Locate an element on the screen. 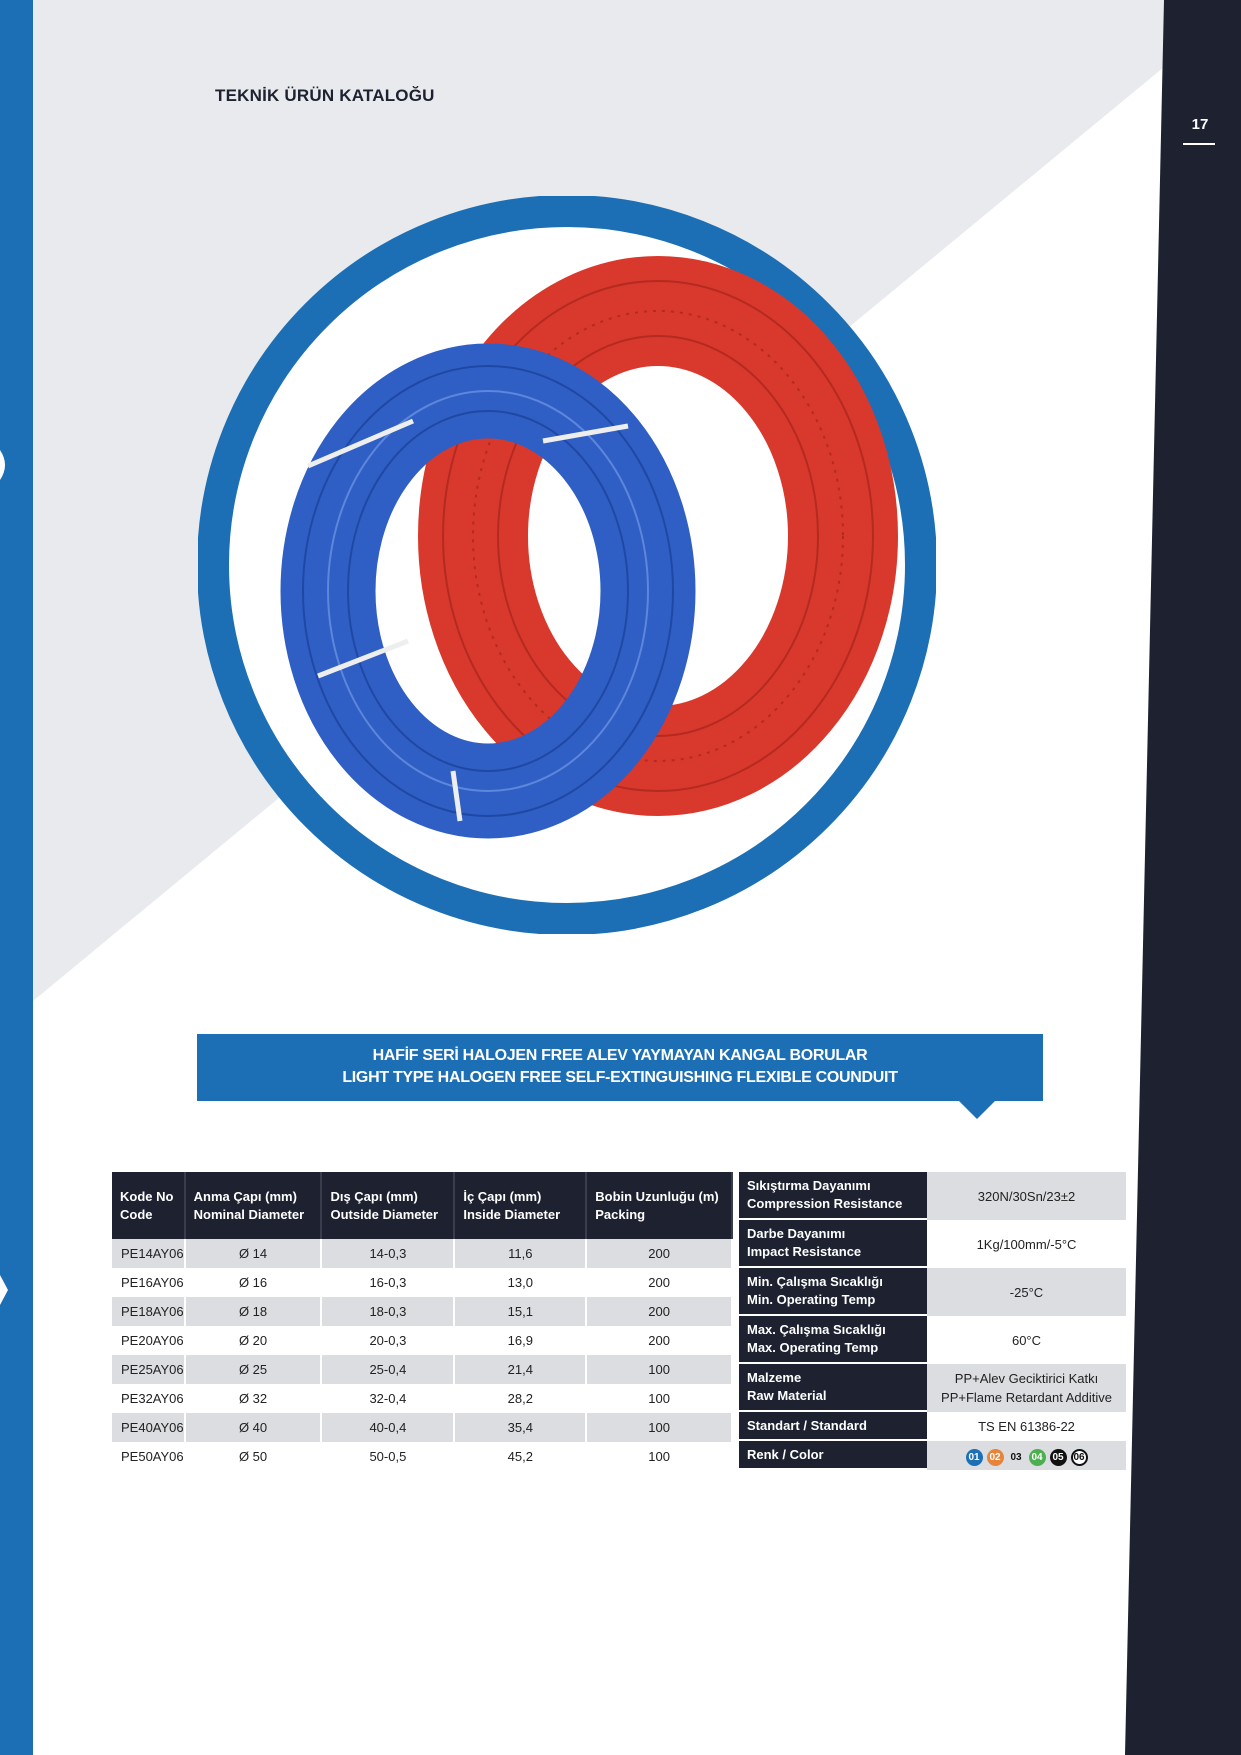 This screenshot has height=1755, width=1241. property-label: Renk / Color is located at coordinates (833, 1455).